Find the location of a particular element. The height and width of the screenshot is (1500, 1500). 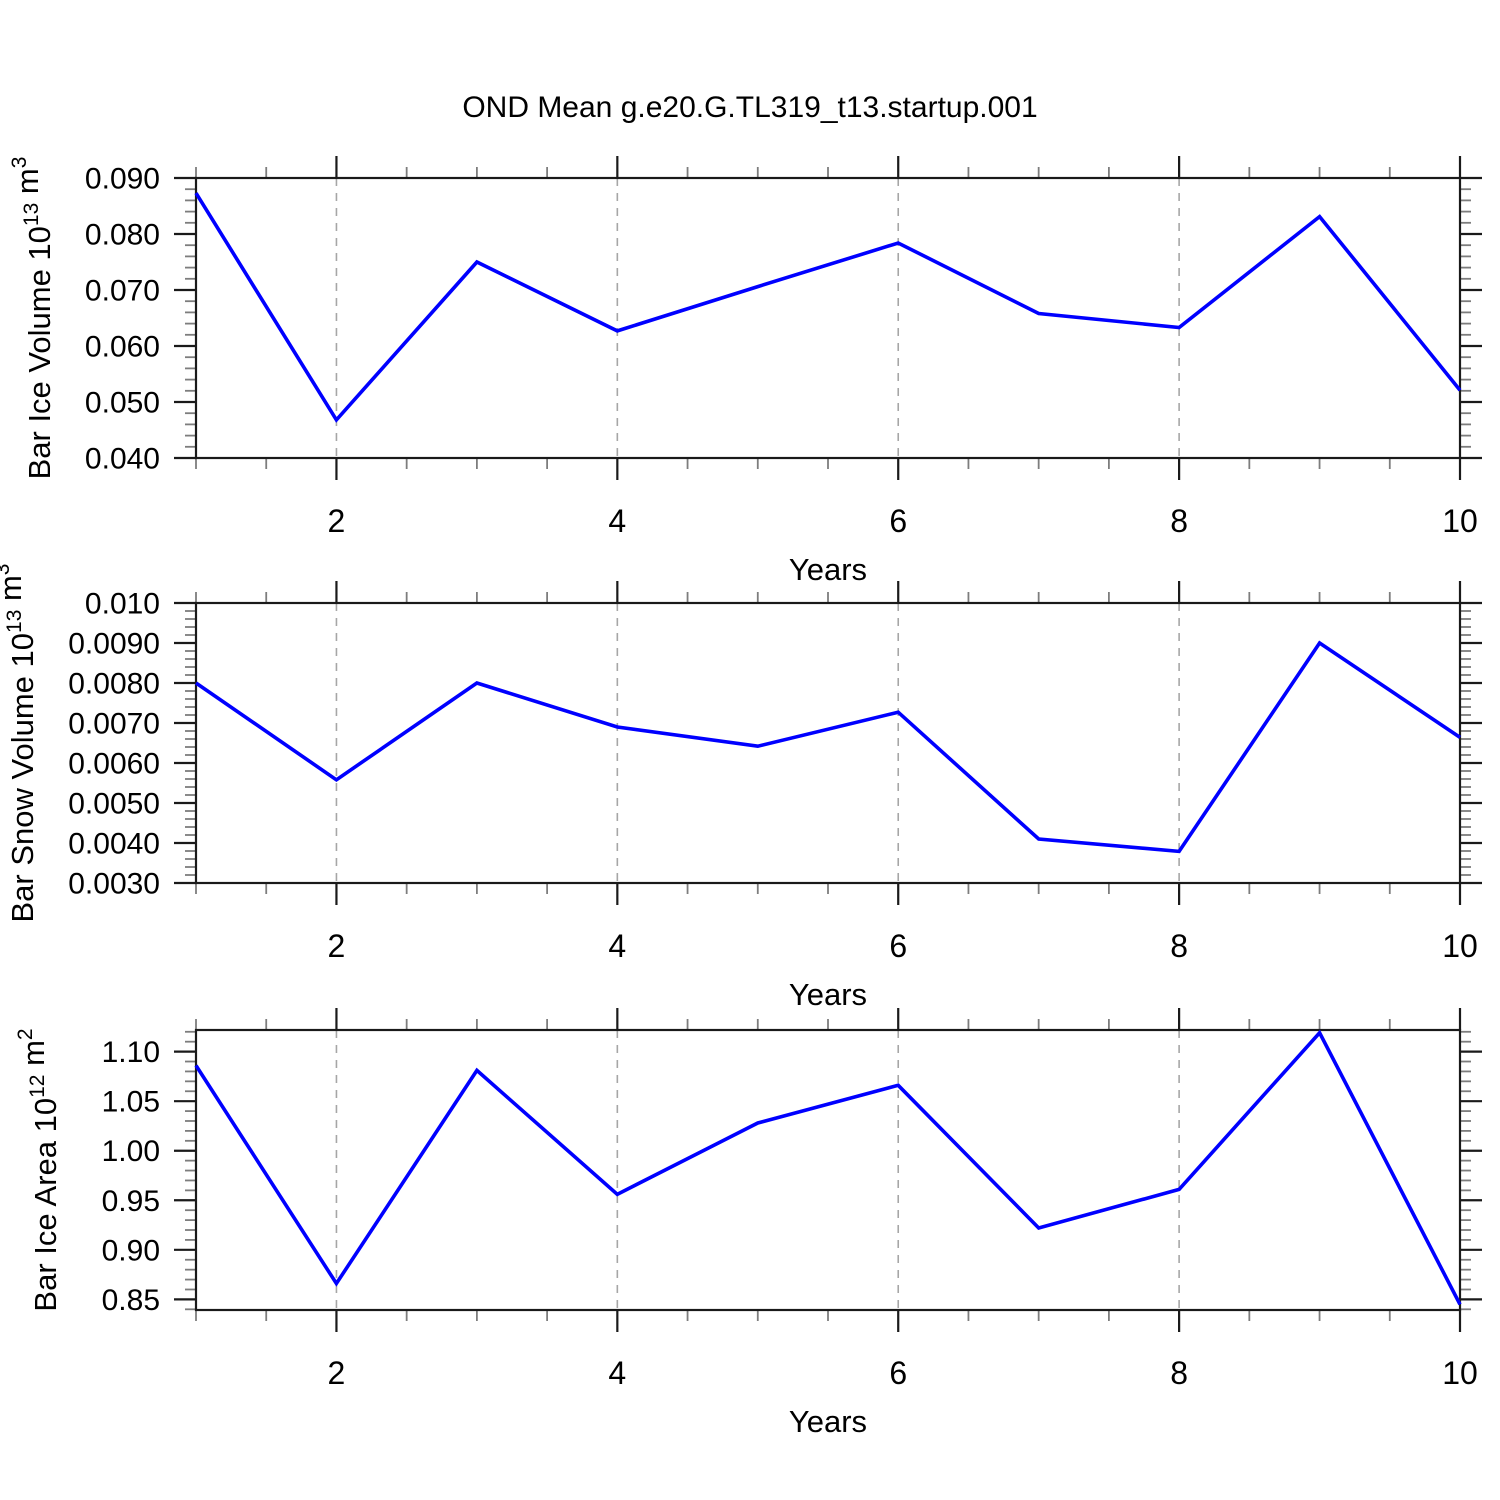

y-tick-label: 1.00 is located at coordinates (131, 1151).